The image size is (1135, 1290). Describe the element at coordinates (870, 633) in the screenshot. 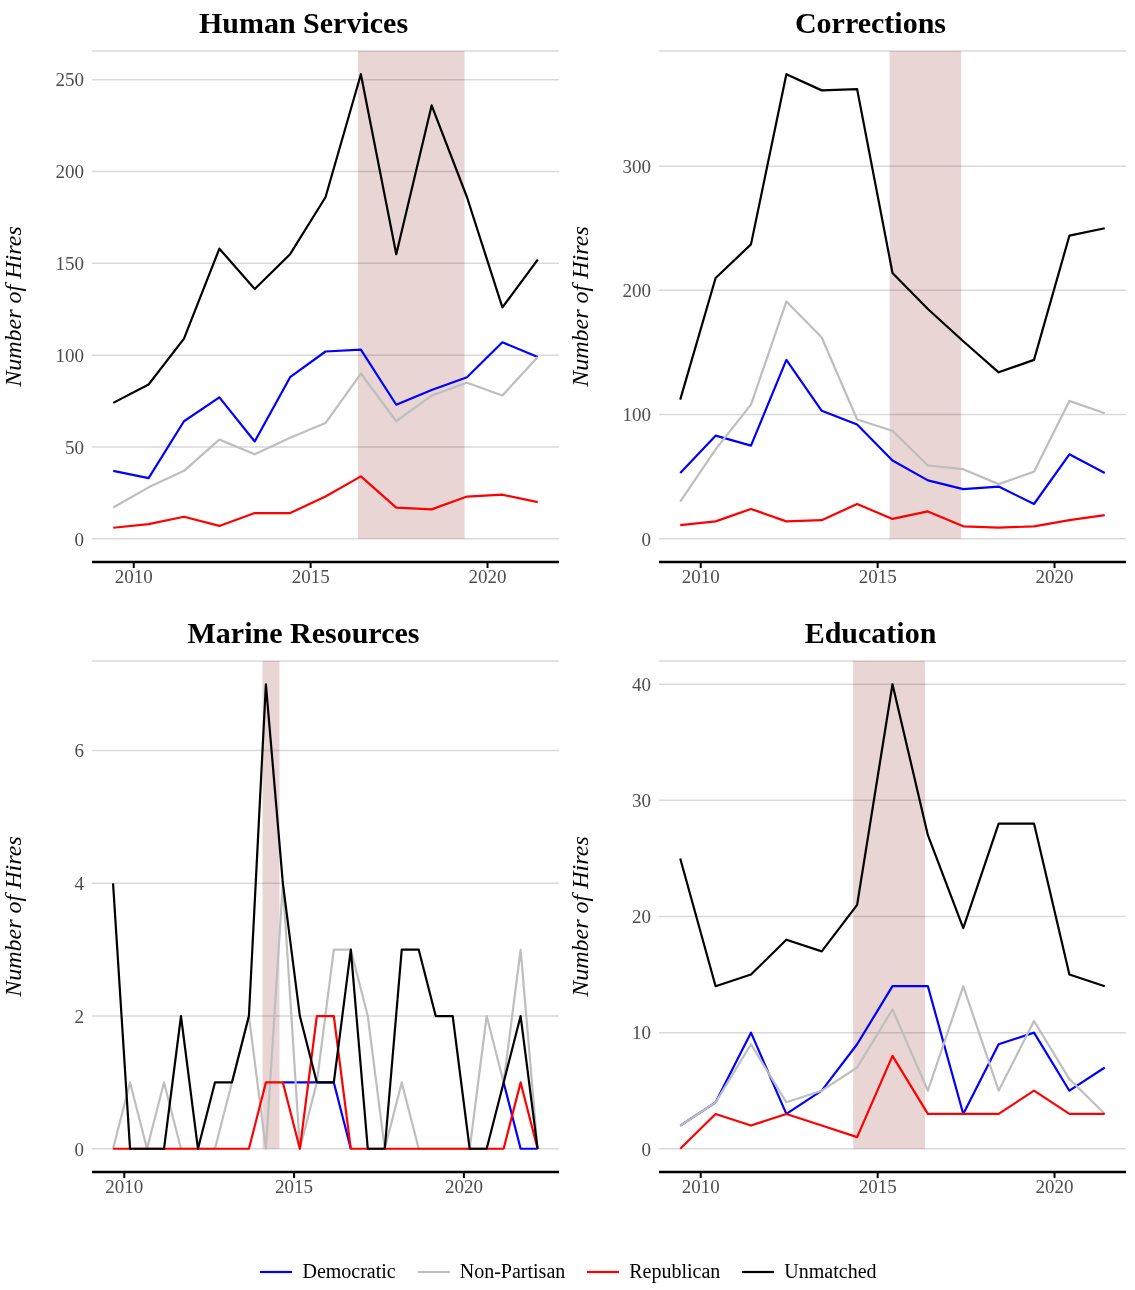

I see `chart-title: Education` at that location.